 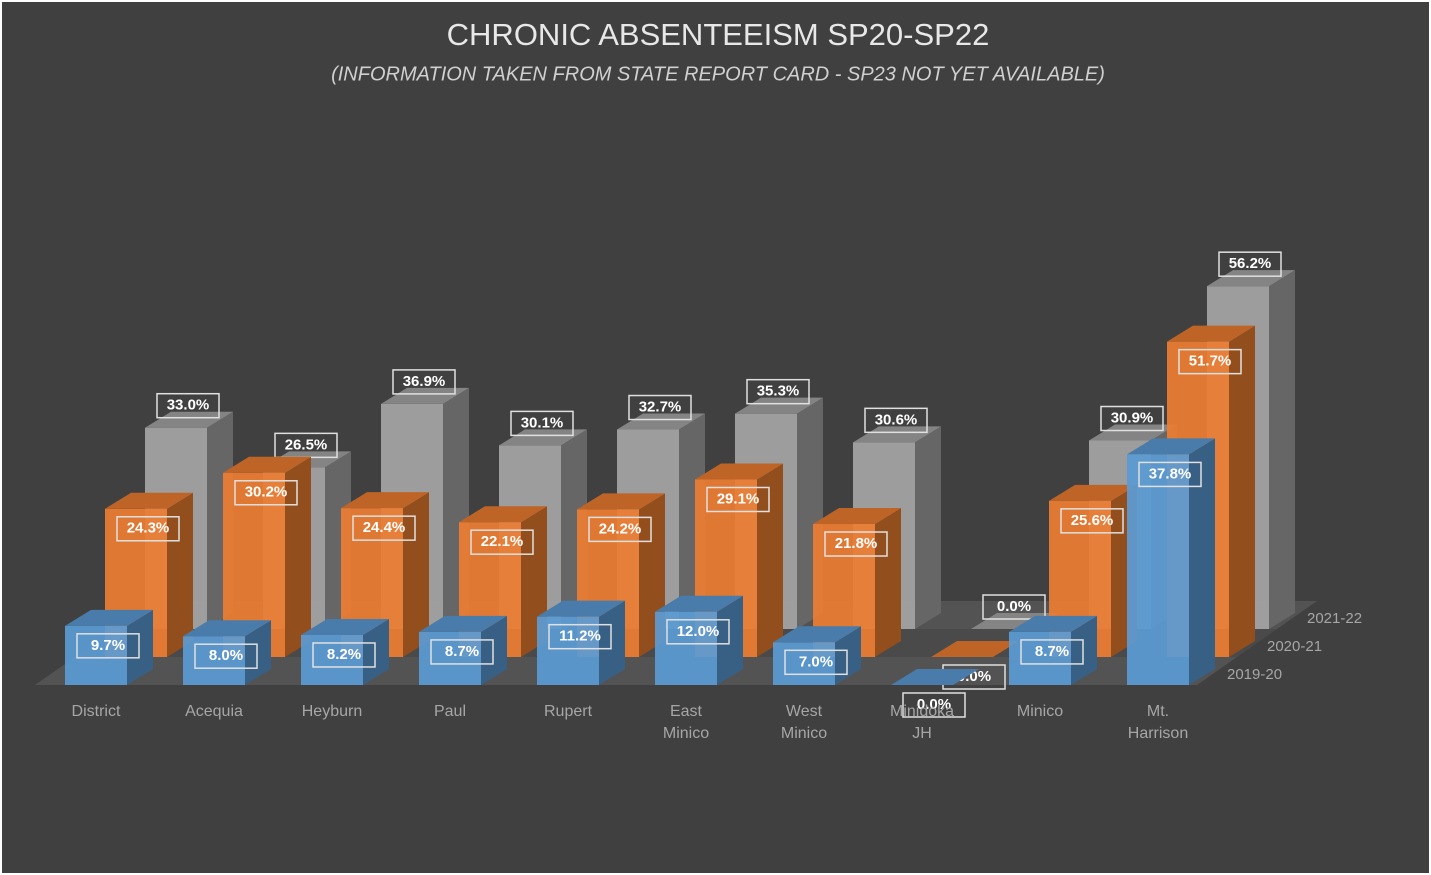 I want to click on x-tick-label: District, so click(x=96, y=711).